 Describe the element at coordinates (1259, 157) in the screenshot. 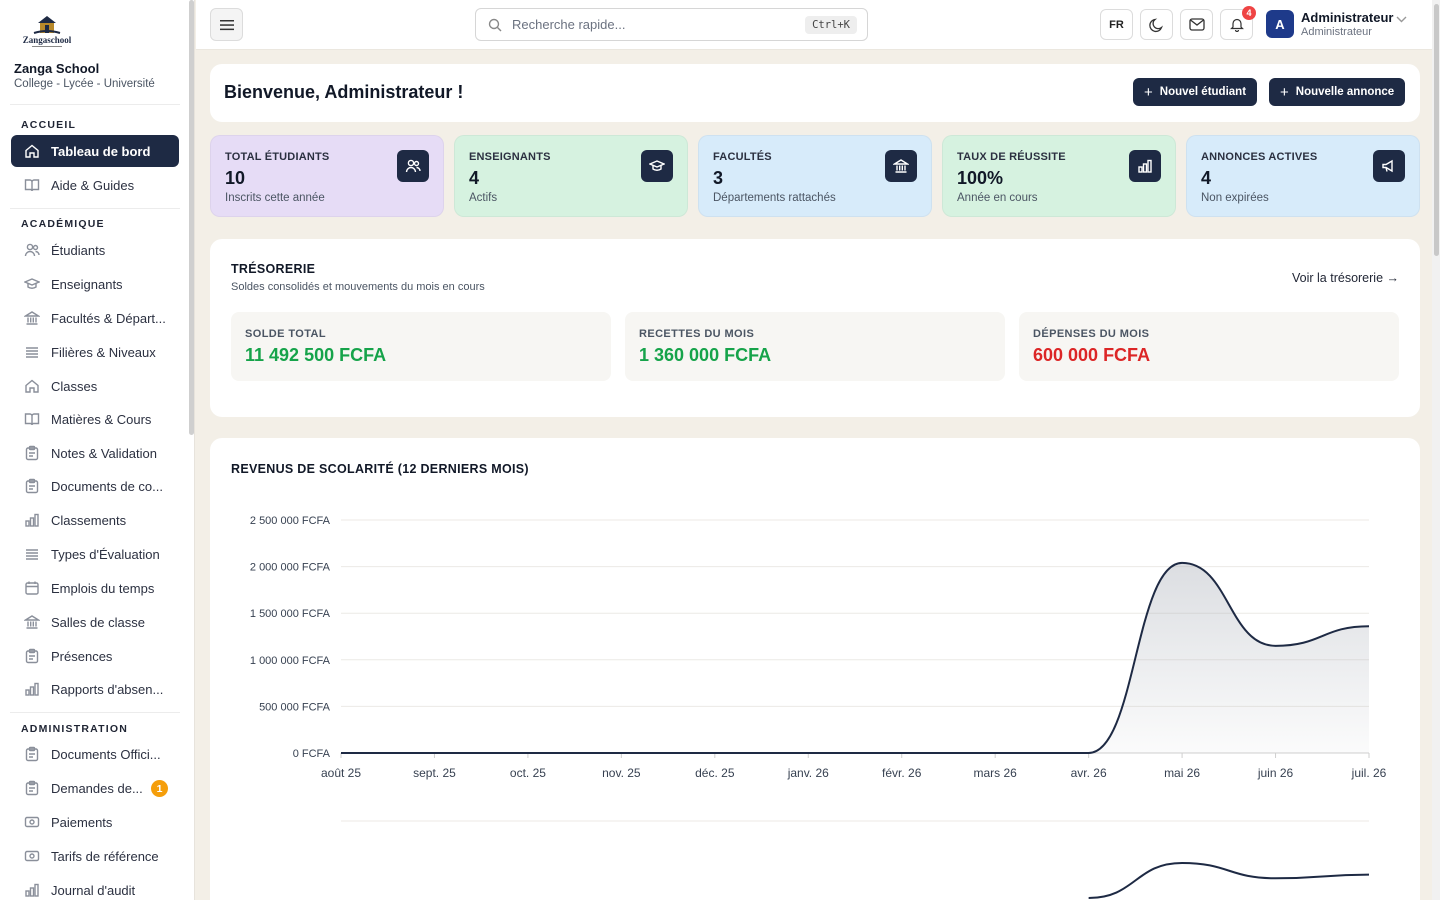

I see `stat-label: ANNONCES ACTIVES` at that location.